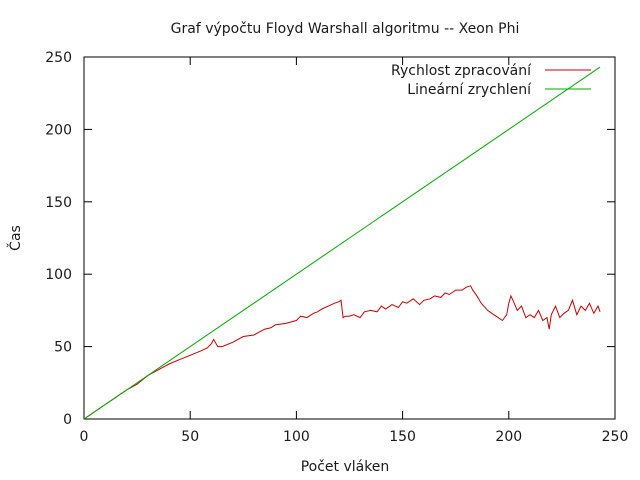 Image resolution: width=640 pixels, height=480 pixels. I want to click on legend: Rychlost zpracování Lineární zrychlení, so click(491, 80).